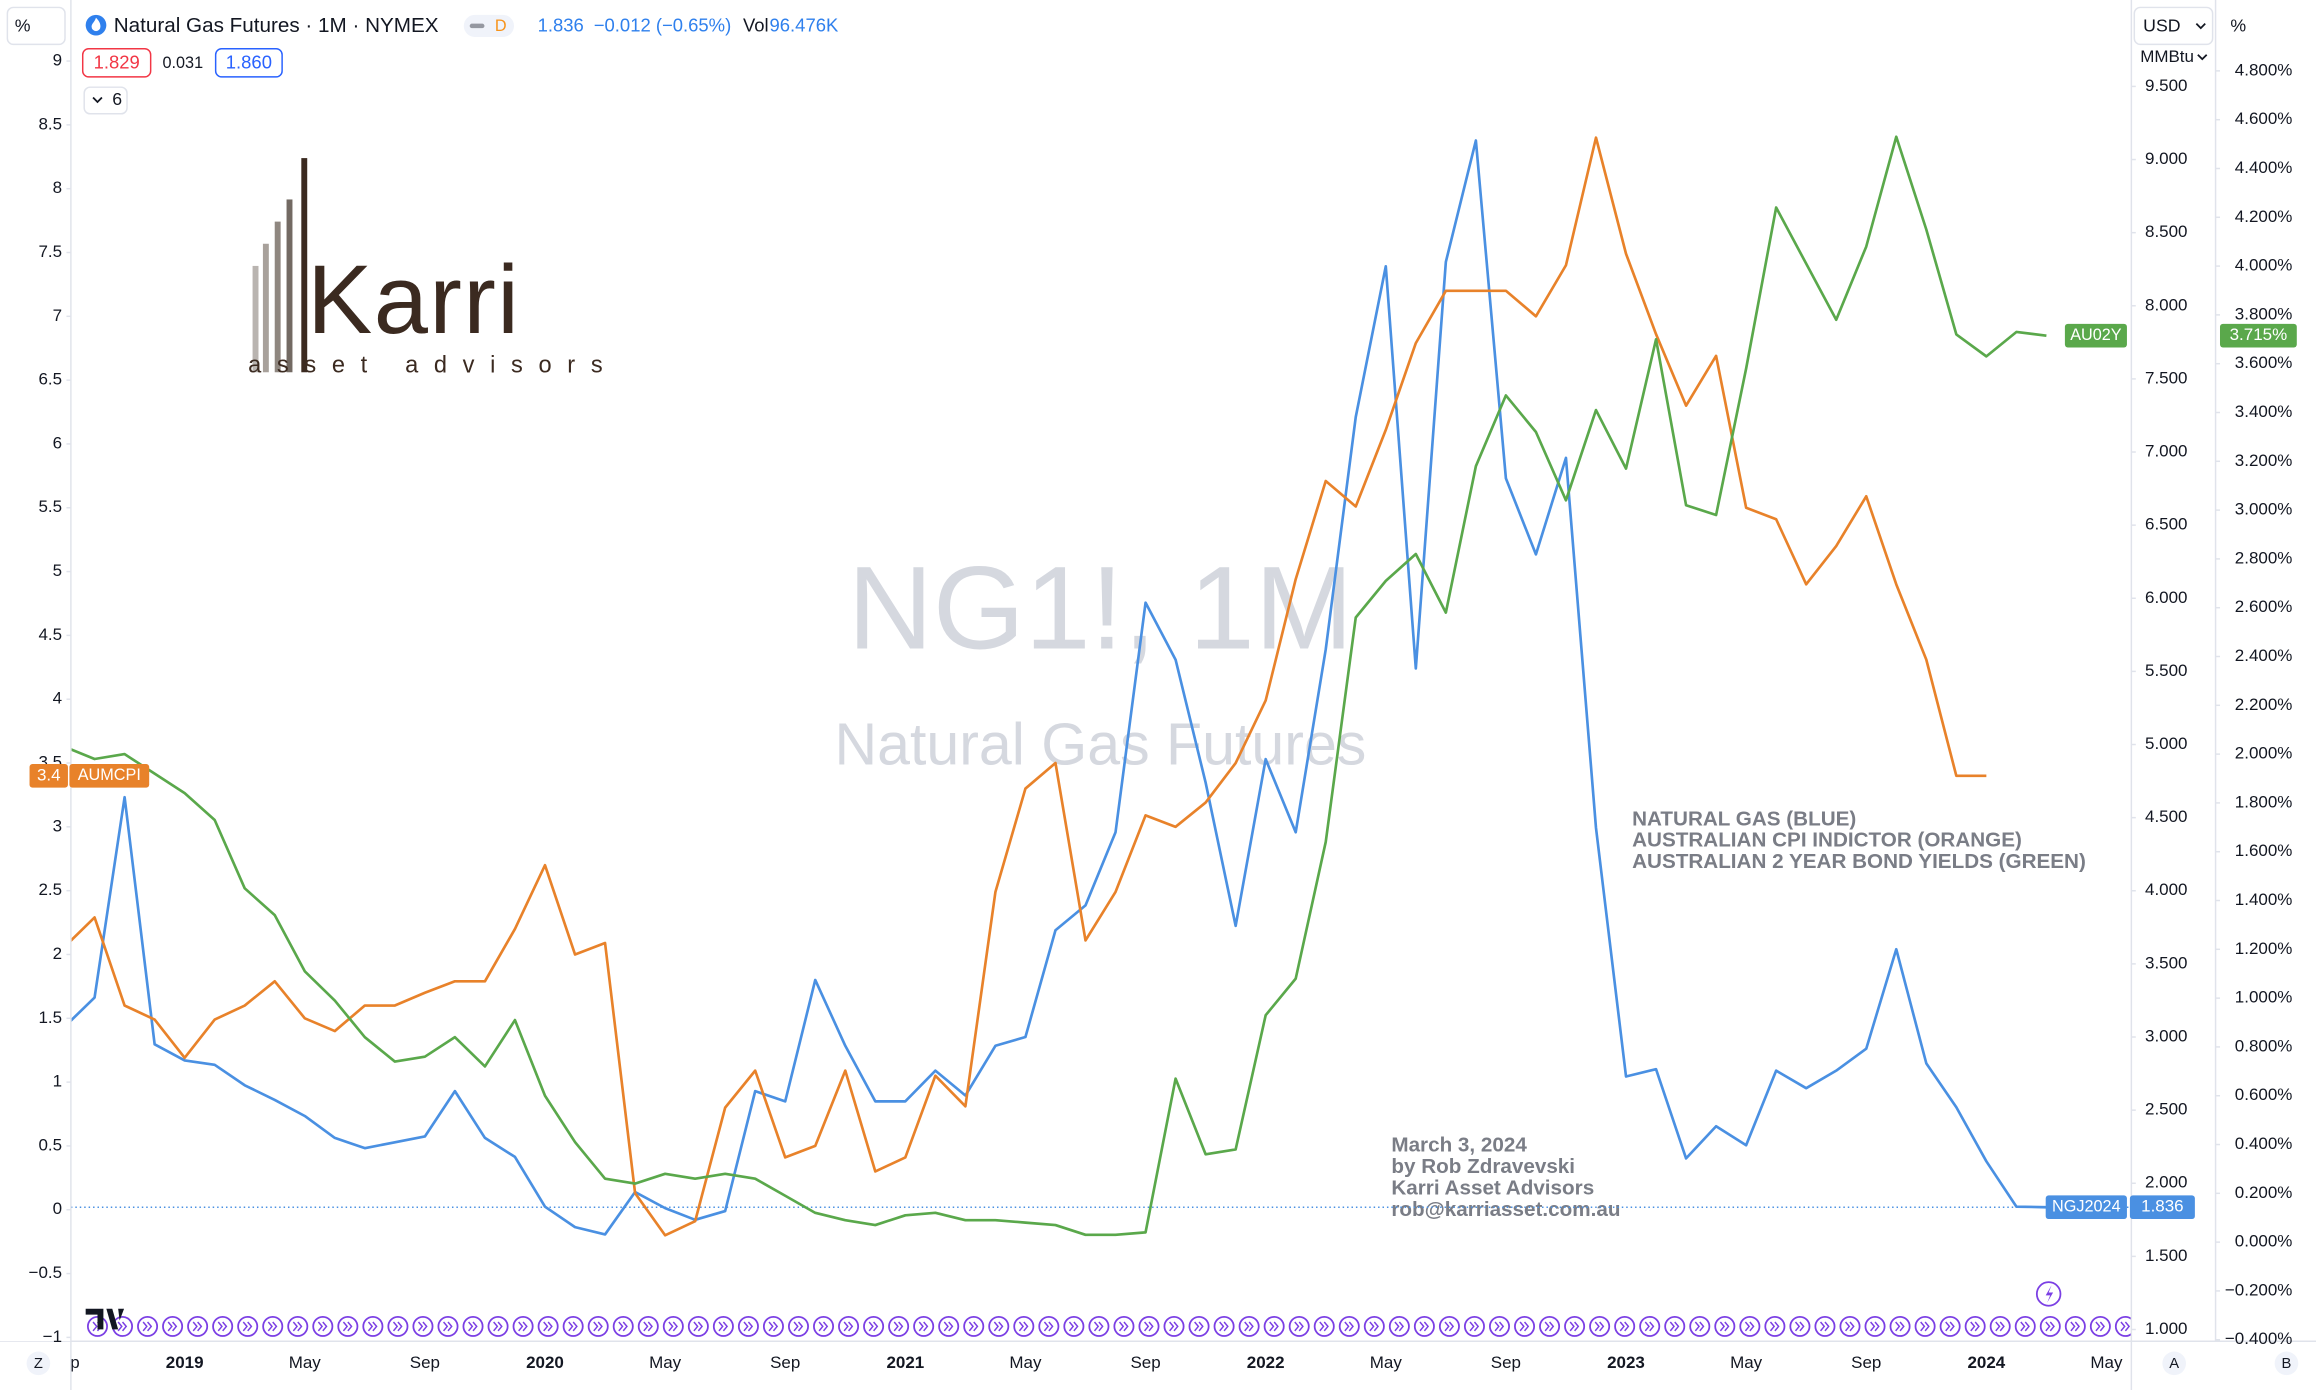  Describe the element at coordinates (2264, 801) in the screenshot. I see `y-tick-label: 1.800%` at that location.